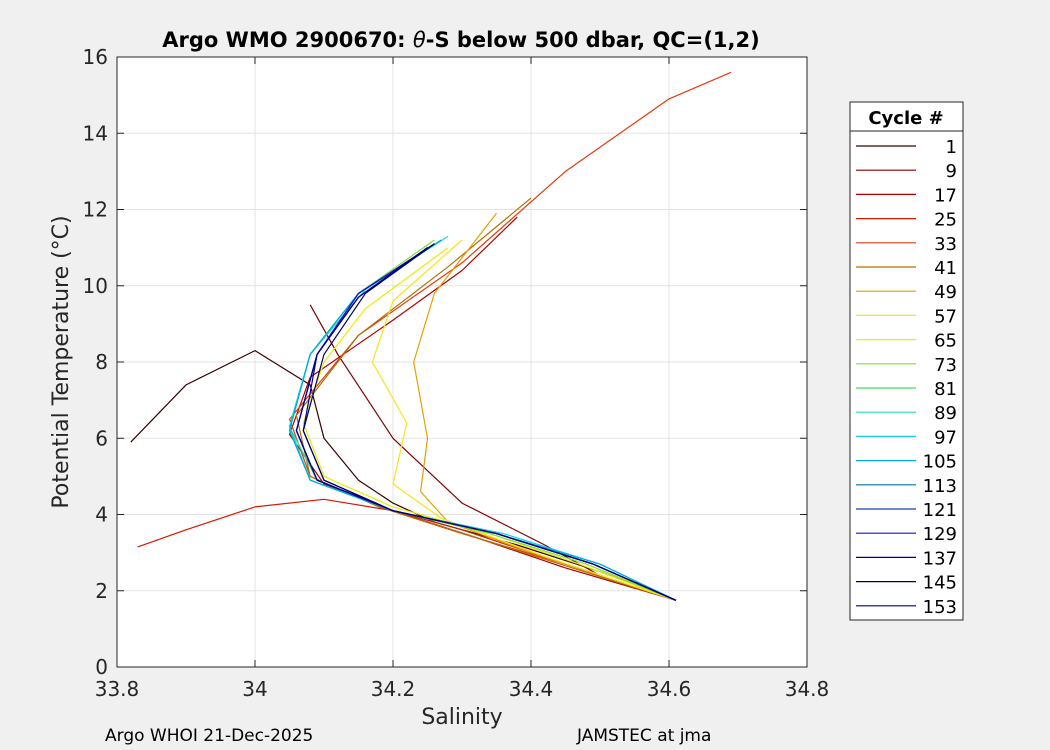 The width and height of the screenshot is (1050, 750). Describe the element at coordinates (945, 268) in the screenshot. I see `legend-entry-label: 41` at that location.